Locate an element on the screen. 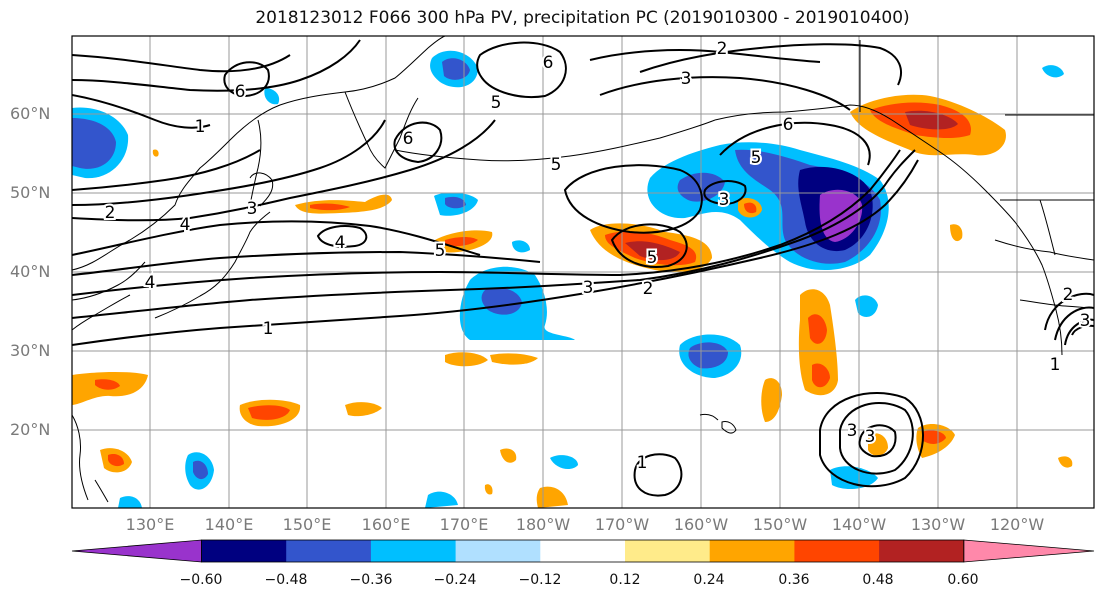 The image size is (1105, 601). colorbar-tick-label: −0.60 is located at coordinates (201, 580).